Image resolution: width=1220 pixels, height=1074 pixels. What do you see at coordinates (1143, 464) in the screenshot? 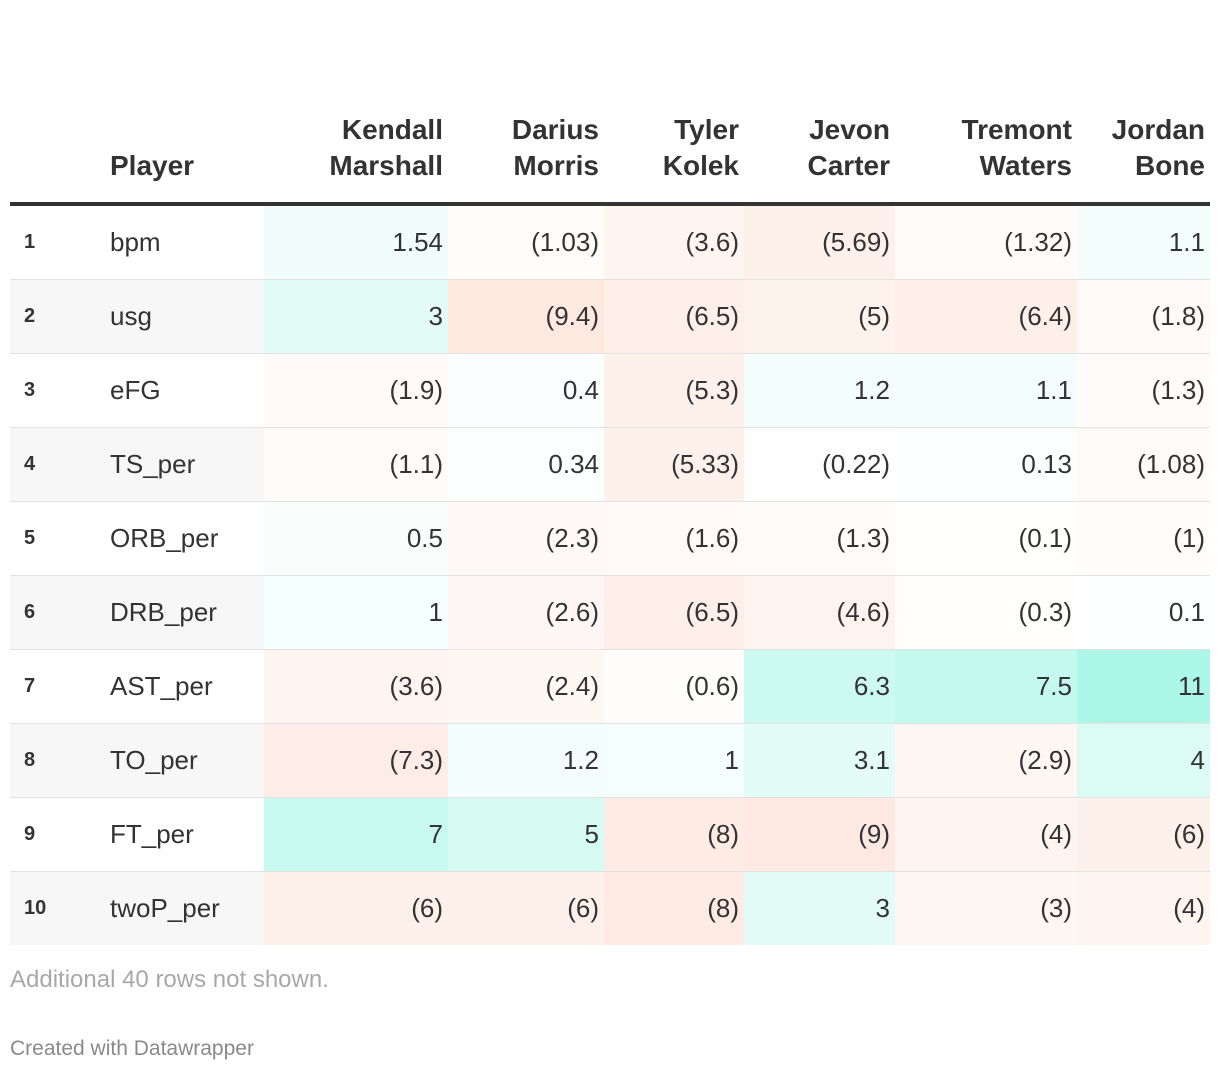
I see `table-cell: (1.08)` at bounding box center [1143, 464].